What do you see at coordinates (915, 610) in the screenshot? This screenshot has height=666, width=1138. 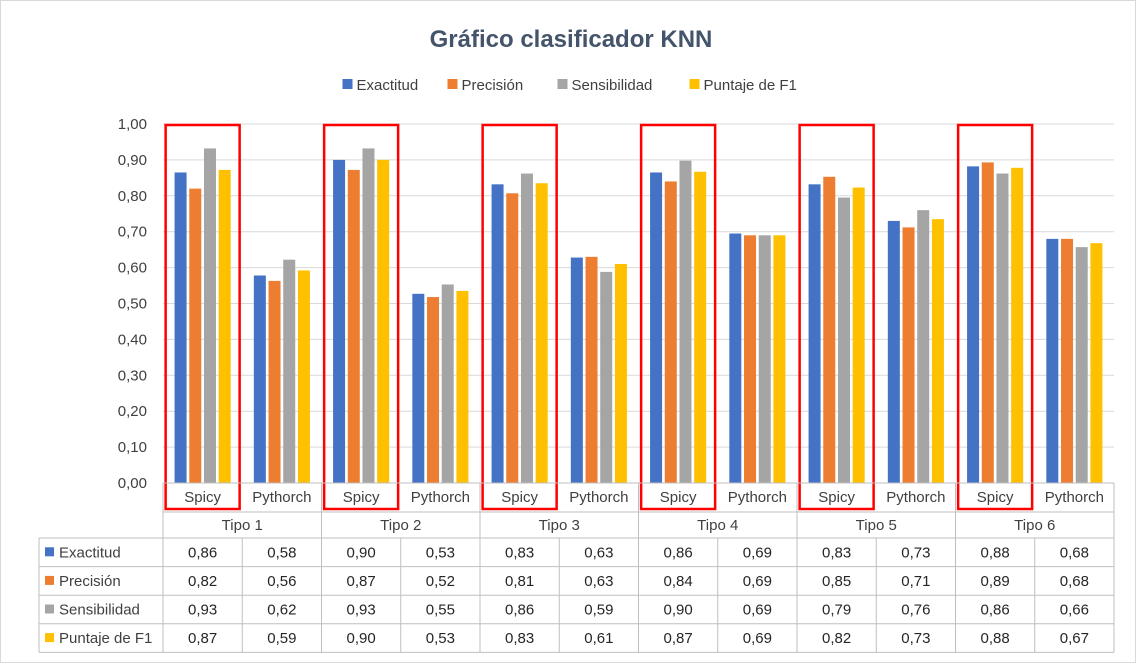 I see `data-label: 0,76` at bounding box center [915, 610].